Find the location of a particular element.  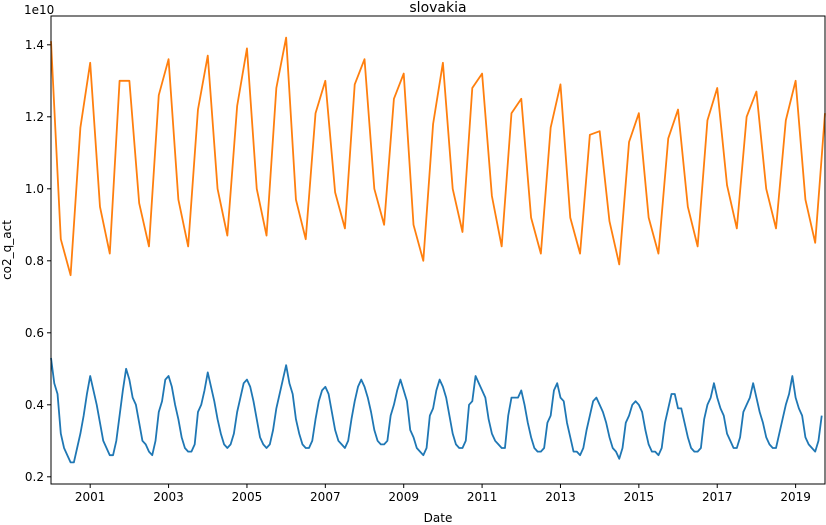

x-tick-label: 2005 is located at coordinates (247, 497).